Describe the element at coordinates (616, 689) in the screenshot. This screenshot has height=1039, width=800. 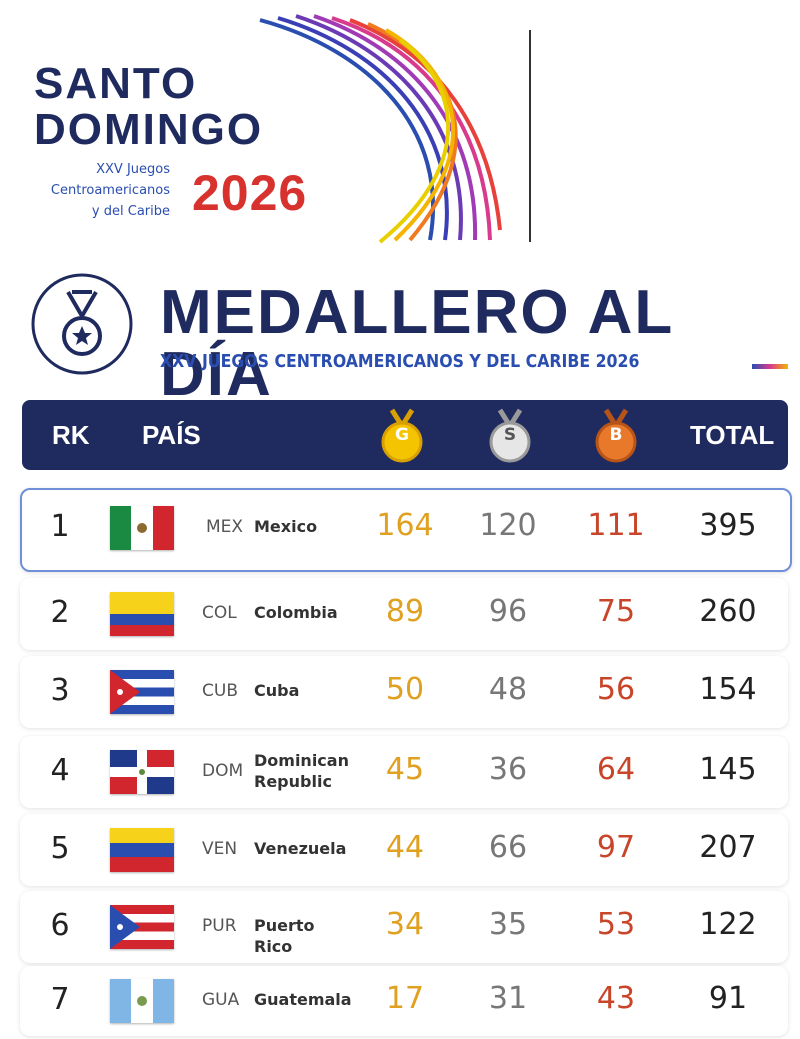
I see `bronze-count: 56` at that location.